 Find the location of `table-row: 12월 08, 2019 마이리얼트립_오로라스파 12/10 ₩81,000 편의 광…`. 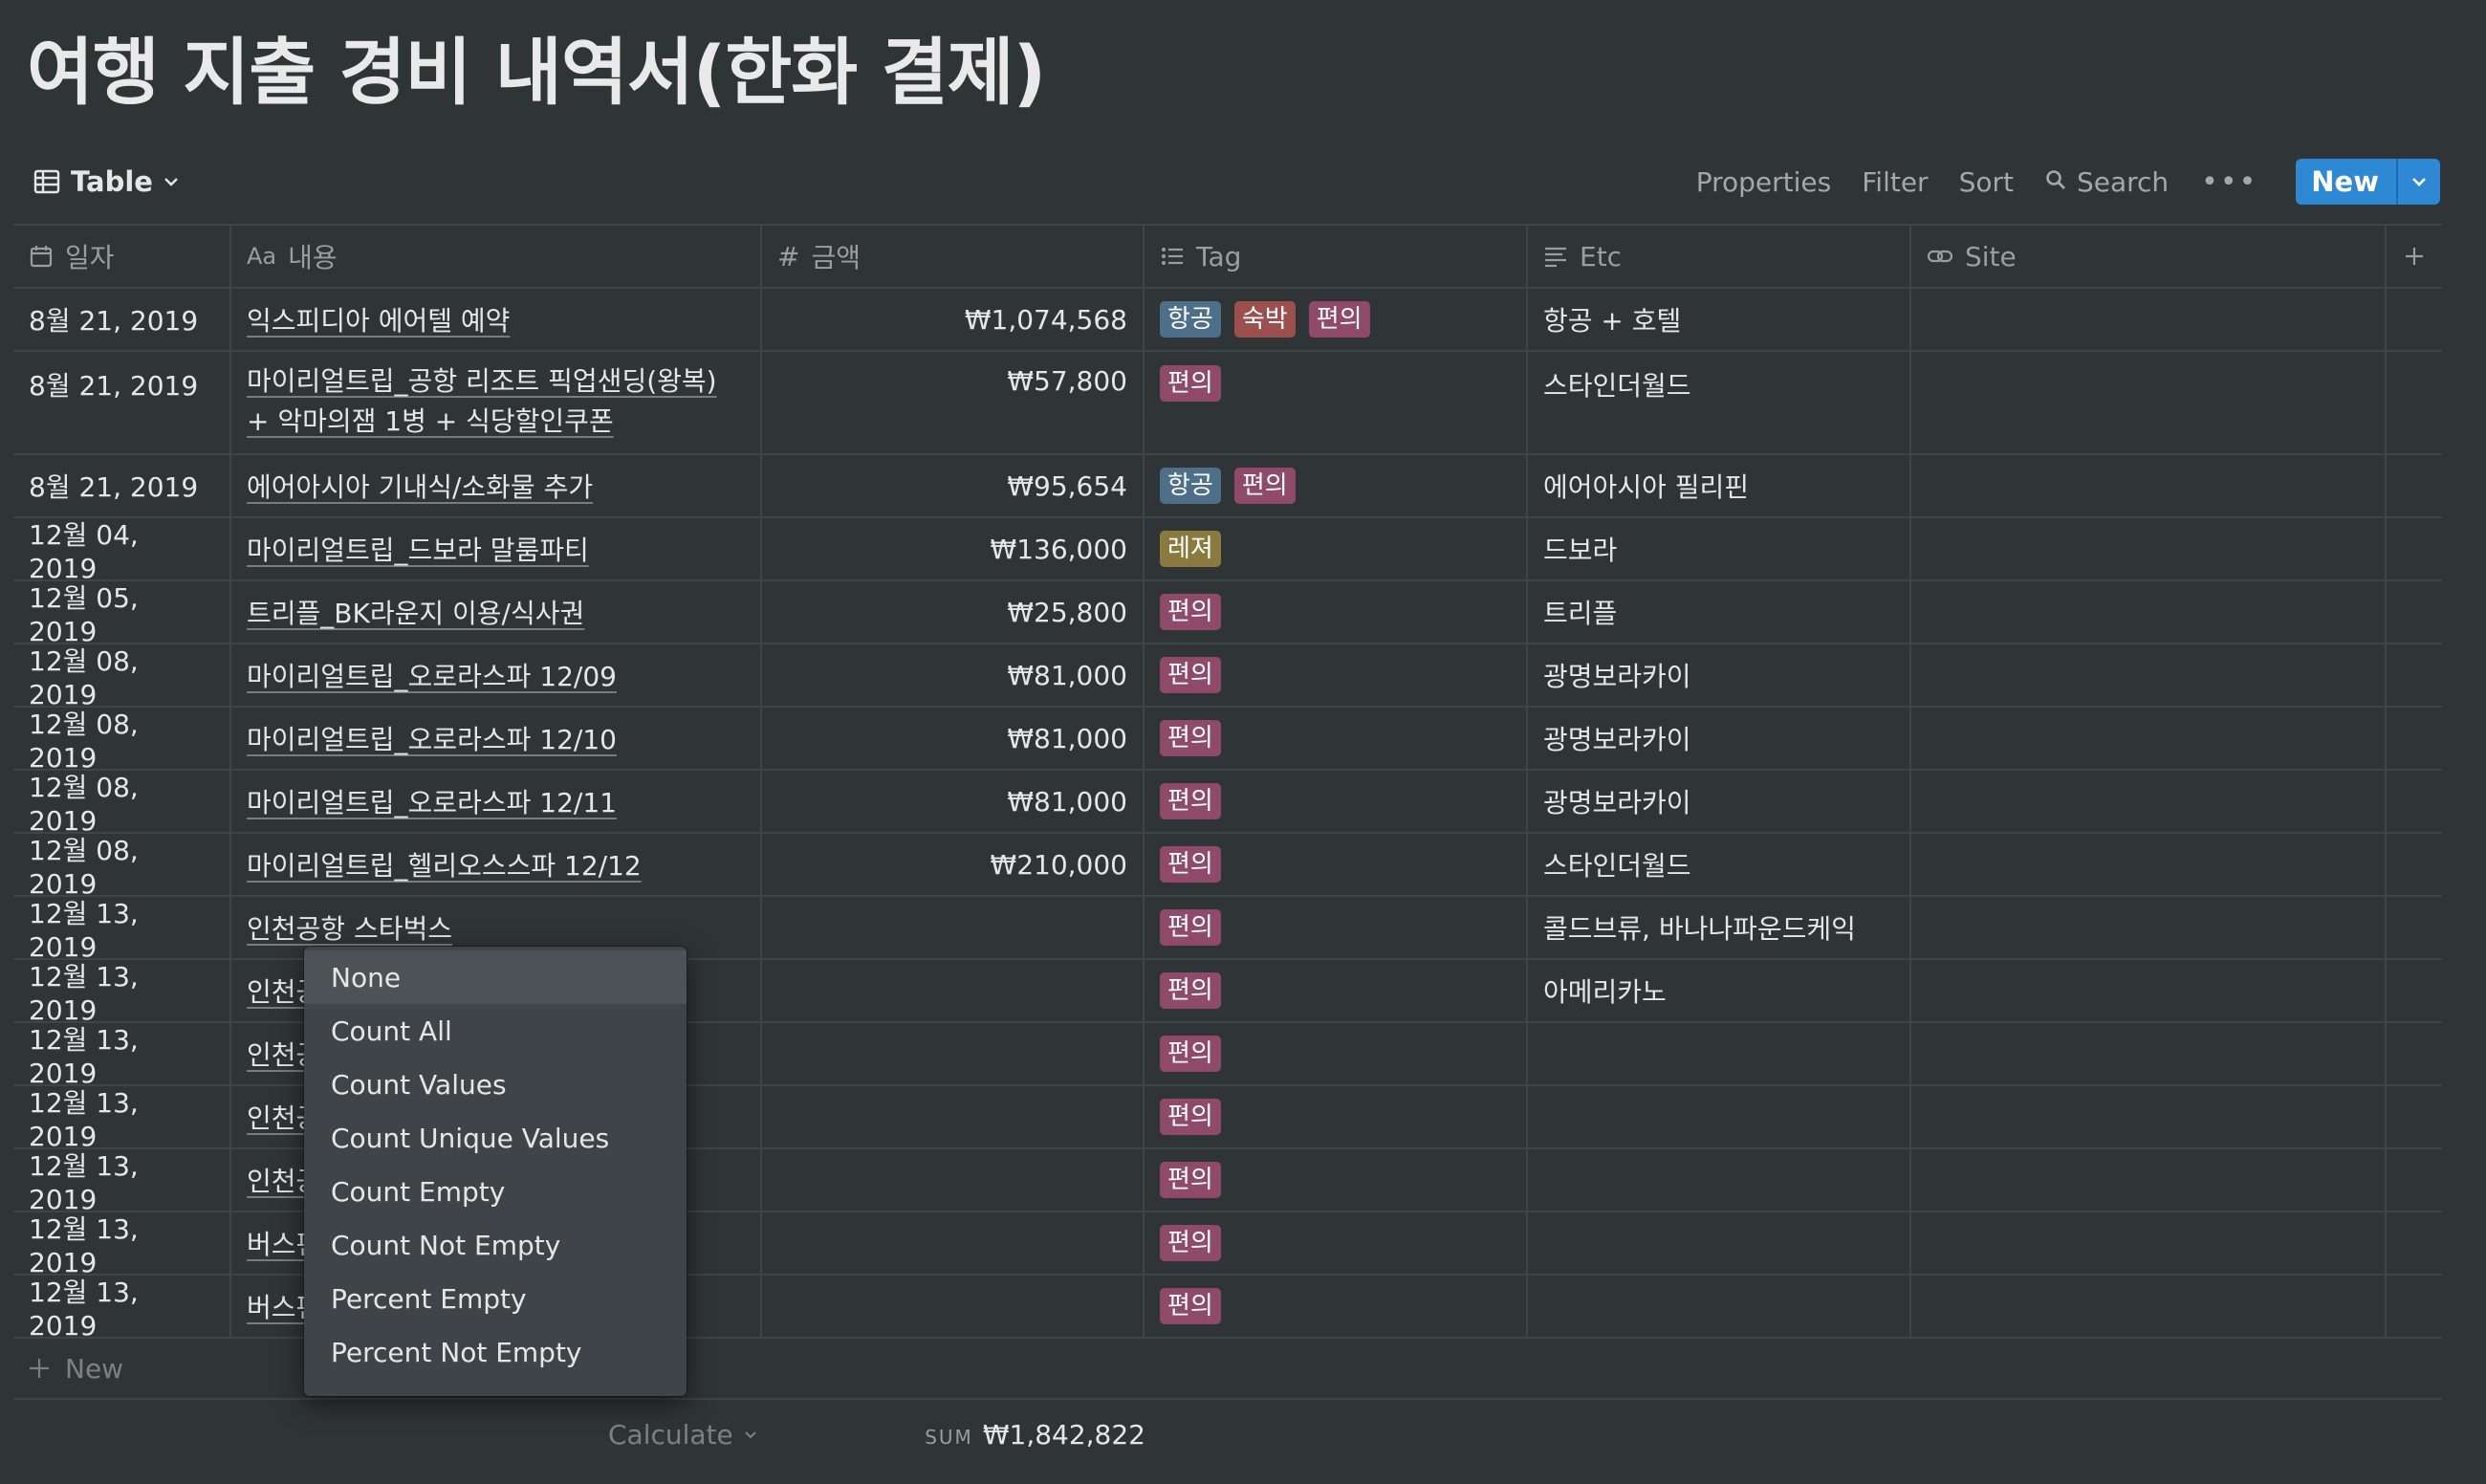

table-row: 12월 08, 2019 마이리얼트립_오로라스파 12/10 ₩81,000 편의 광… is located at coordinates (1227, 739).